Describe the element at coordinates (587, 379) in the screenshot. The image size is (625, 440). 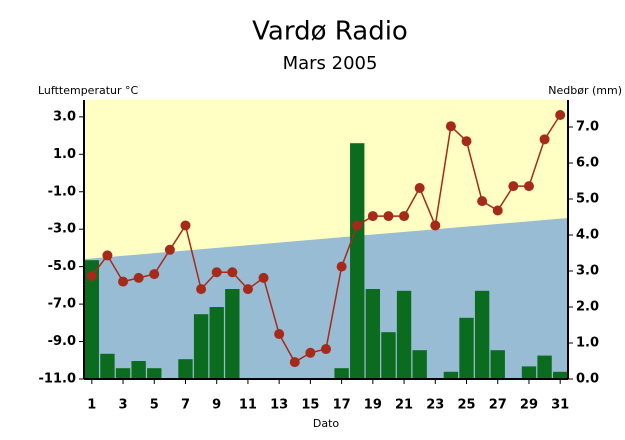
I see `y2-tick-label: 0.0` at that location.